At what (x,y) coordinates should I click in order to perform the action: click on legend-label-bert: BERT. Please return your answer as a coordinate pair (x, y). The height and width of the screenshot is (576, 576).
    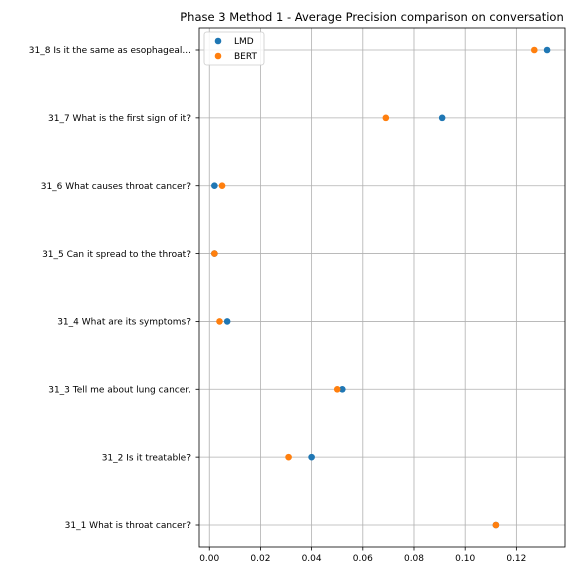
    Looking at the image, I should click on (245, 57).